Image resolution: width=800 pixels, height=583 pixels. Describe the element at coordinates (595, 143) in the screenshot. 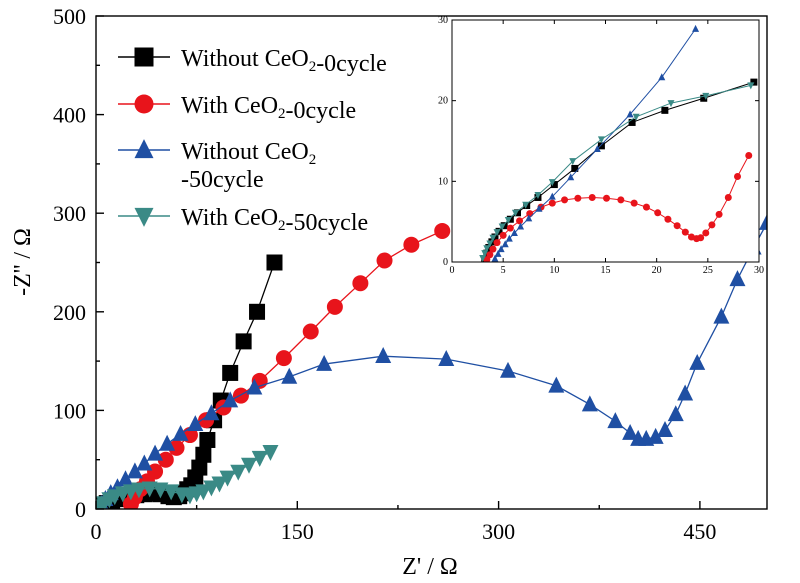

I see `inset-series-without-ceo-50cycle` at that location.